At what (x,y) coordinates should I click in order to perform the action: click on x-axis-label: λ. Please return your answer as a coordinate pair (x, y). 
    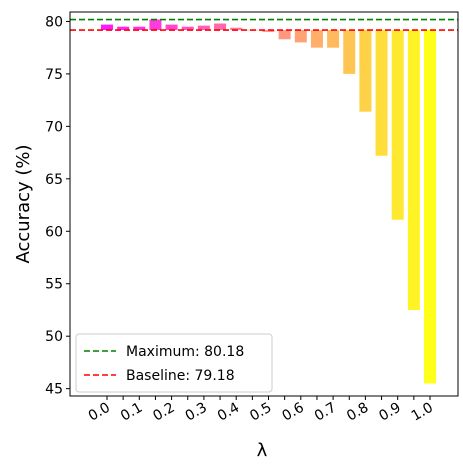
    Looking at the image, I should click on (262, 450).